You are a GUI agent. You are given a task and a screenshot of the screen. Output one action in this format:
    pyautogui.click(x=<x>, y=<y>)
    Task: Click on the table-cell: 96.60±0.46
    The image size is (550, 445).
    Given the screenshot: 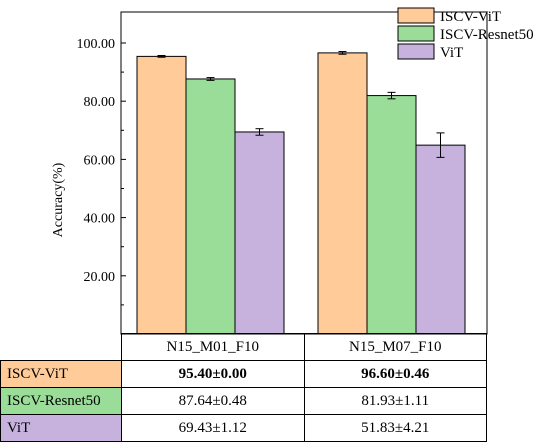 What is the action you would take?
    pyautogui.click(x=395, y=374)
    